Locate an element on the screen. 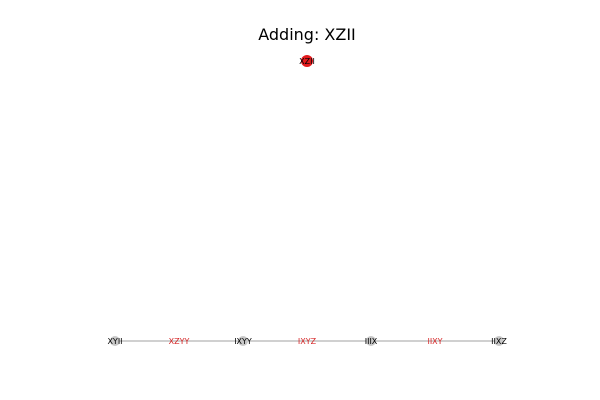 The width and height of the screenshot is (600, 400). edge-label: IXYZ is located at coordinates (307, 341).